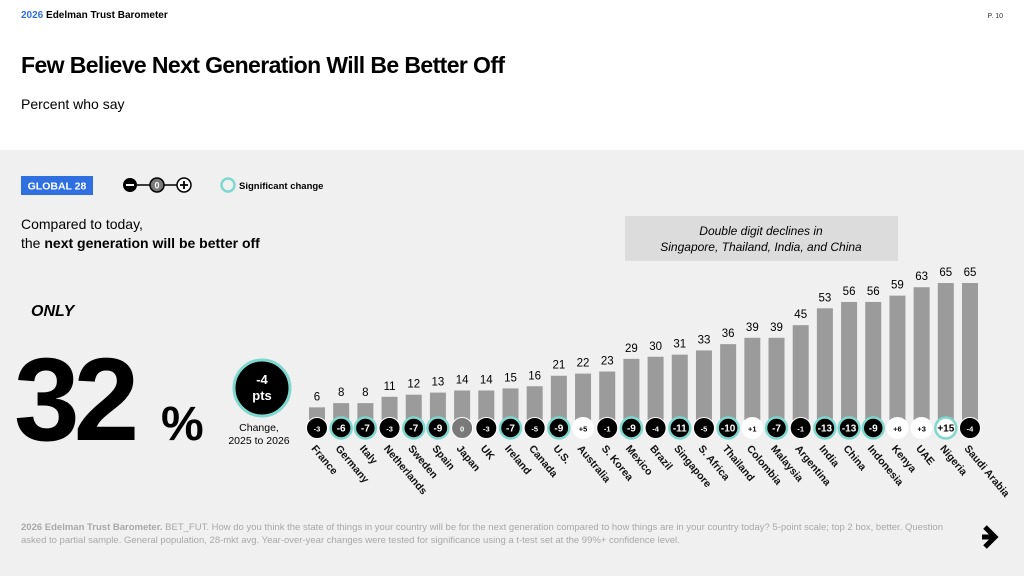 Image resolution: width=1024 pixels, height=576 pixels. Describe the element at coordinates (182, 424) in the screenshot. I see `headline-unit: %` at that location.